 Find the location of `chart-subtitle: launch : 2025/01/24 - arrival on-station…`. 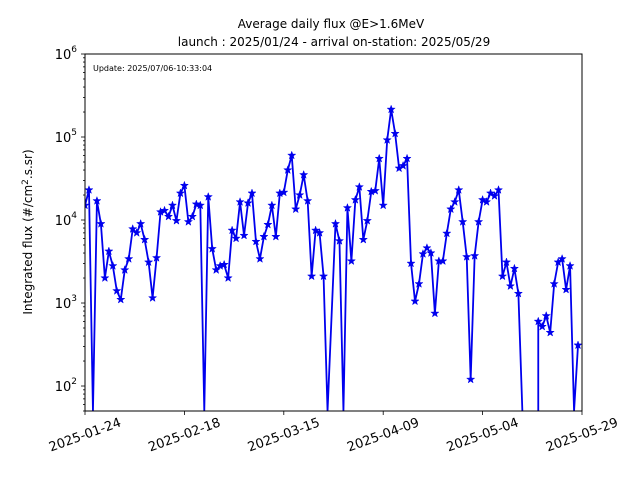

chart-subtitle: launch : 2025/01/24 - arrival on-station… is located at coordinates (334, 42).